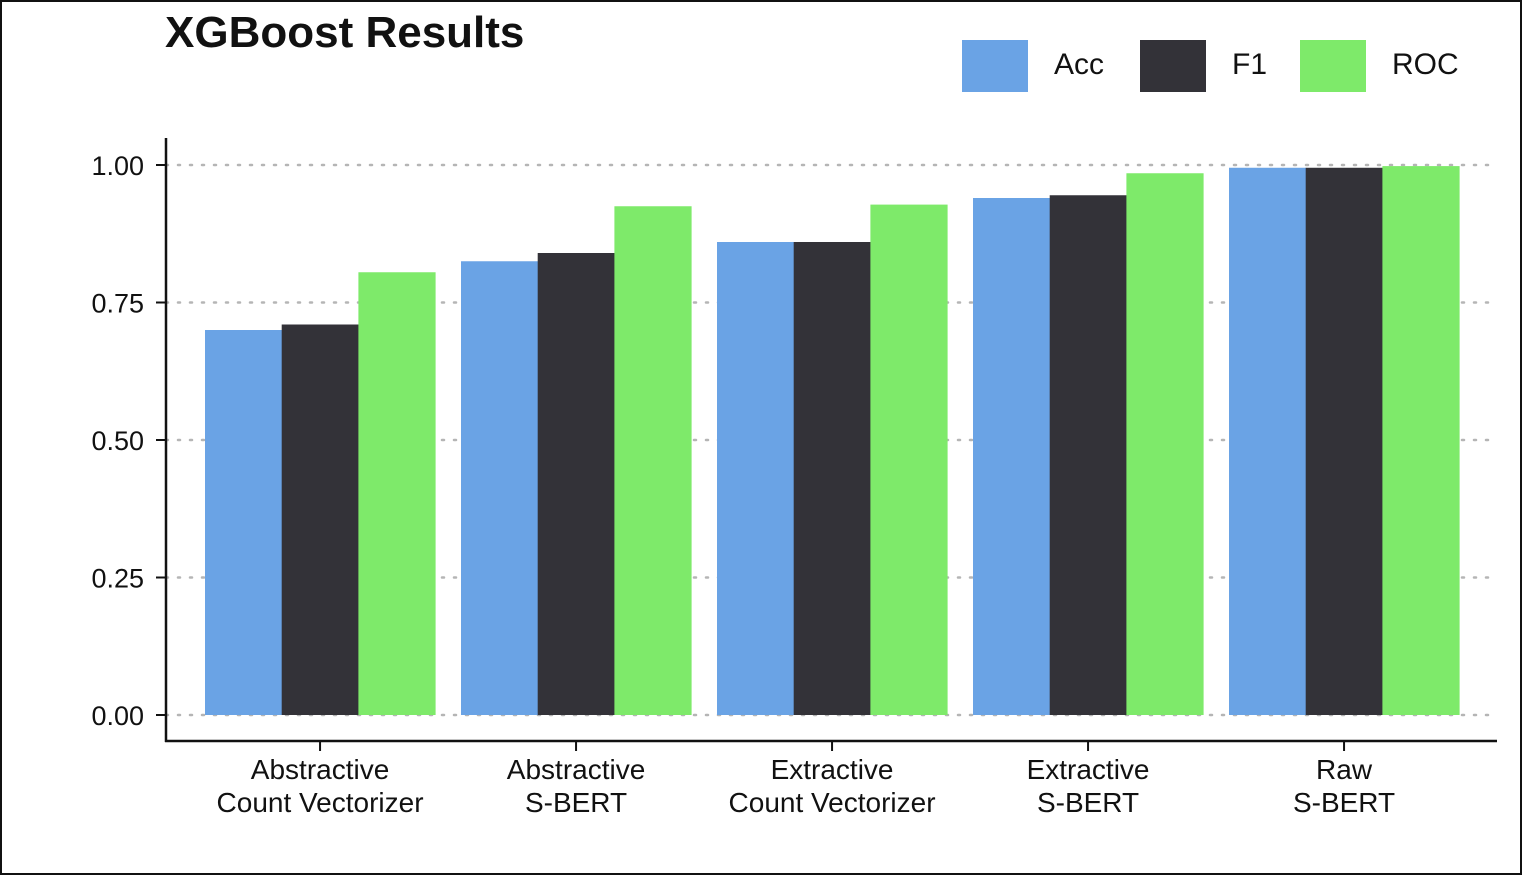  I want to click on legend-swatch-roc, so click(1333, 66).